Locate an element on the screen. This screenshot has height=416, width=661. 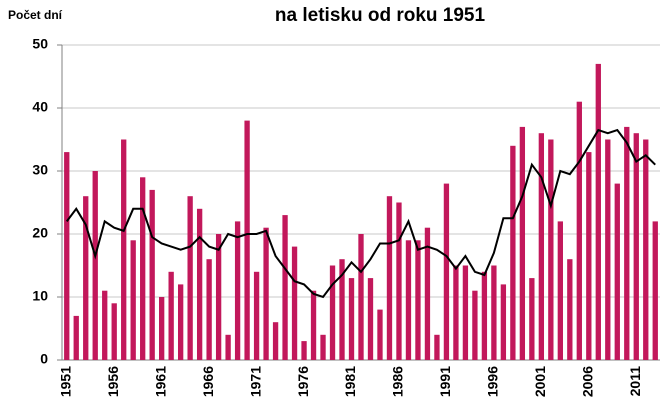
y-tick-label: 50 is located at coordinates (40, 44).